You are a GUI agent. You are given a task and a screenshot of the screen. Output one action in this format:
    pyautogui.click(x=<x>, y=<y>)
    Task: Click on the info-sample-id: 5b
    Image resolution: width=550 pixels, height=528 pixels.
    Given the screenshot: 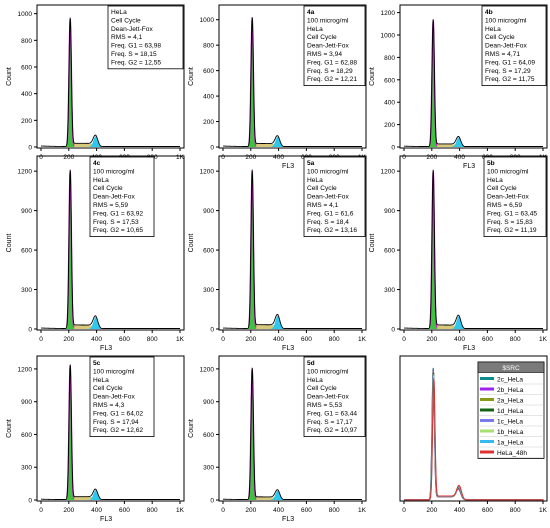 What is the action you would take?
    pyautogui.click(x=491, y=163)
    